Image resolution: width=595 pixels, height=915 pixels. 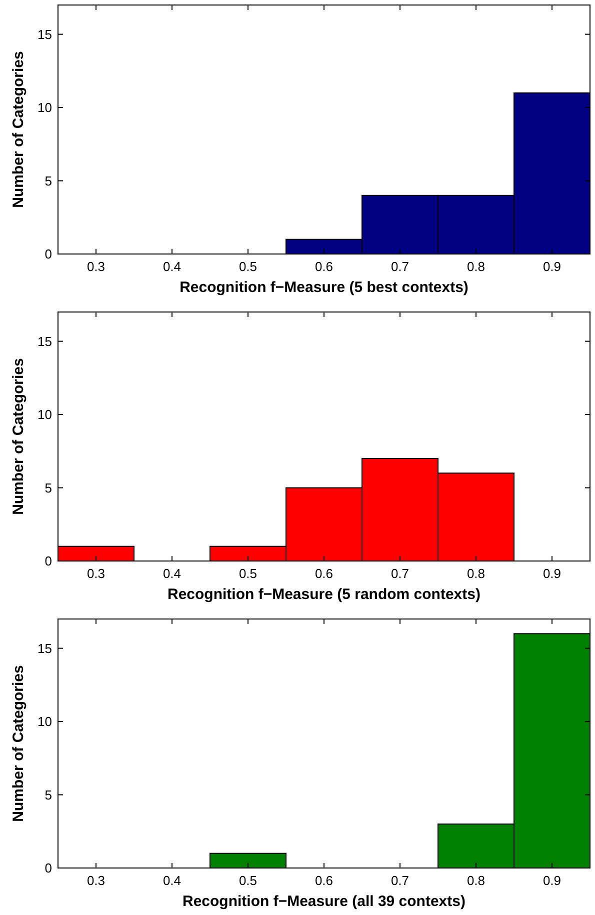 I want to click on x-axis-title: Recognition f−Measure (5 best contexts), so click(x=324, y=287).